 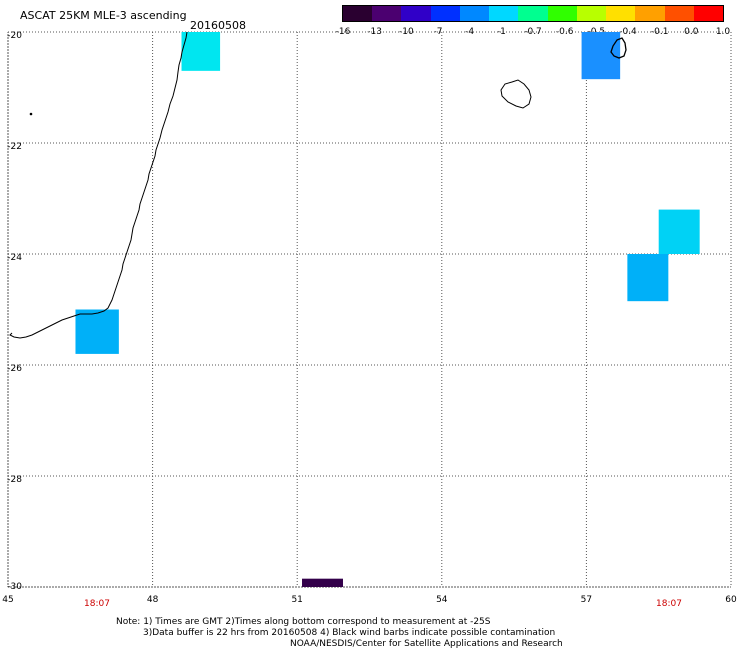 What do you see at coordinates (98, 185) in the screenshot?
I see `madagascar-coastline` at bounding box center [98, 185].